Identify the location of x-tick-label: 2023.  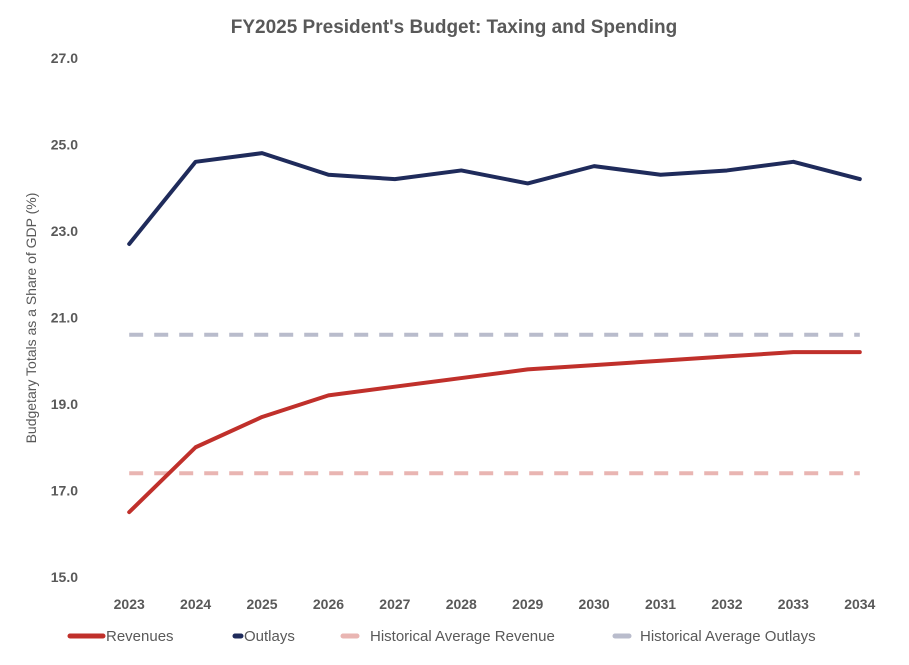
(129, 604).